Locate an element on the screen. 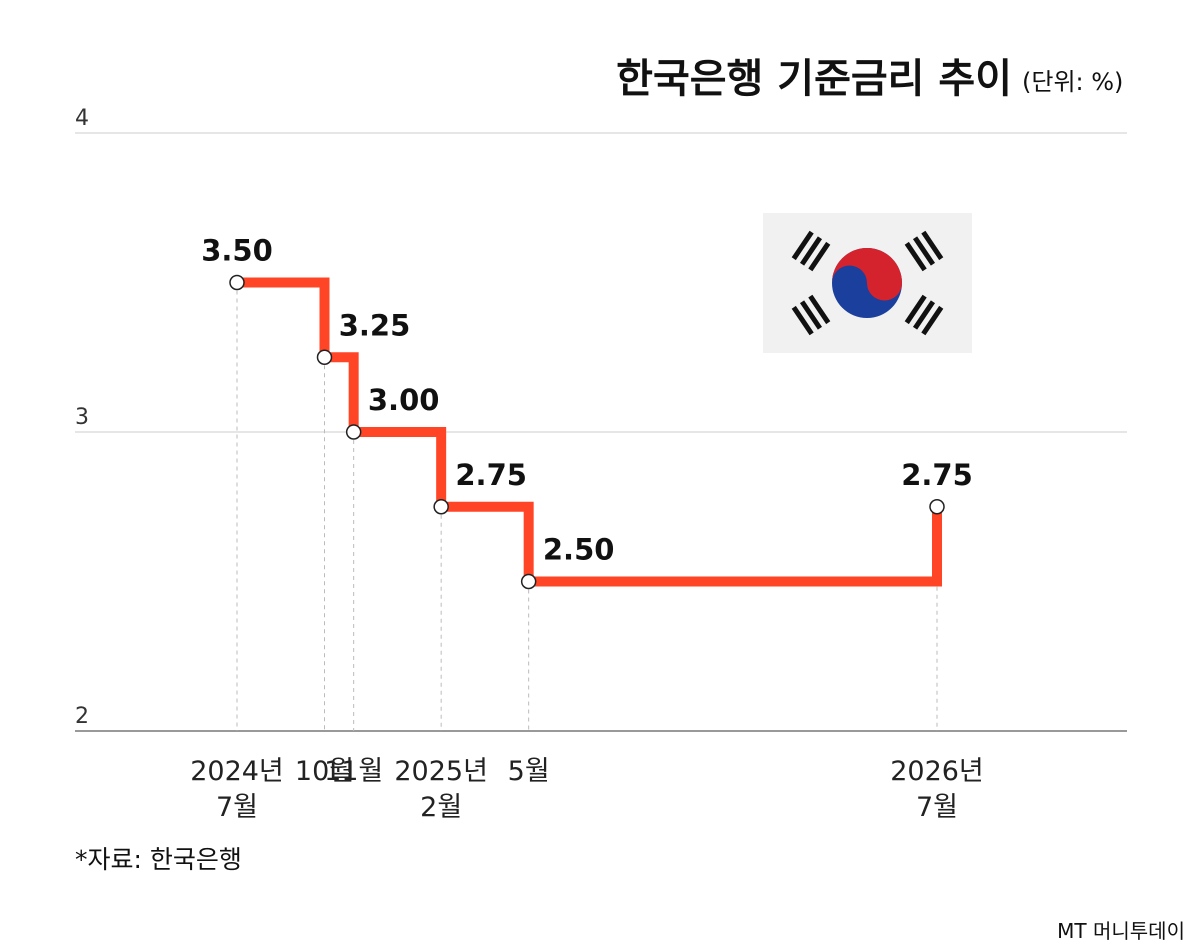  source: *자료: 한국은행 is located at coordinates (158, 859).